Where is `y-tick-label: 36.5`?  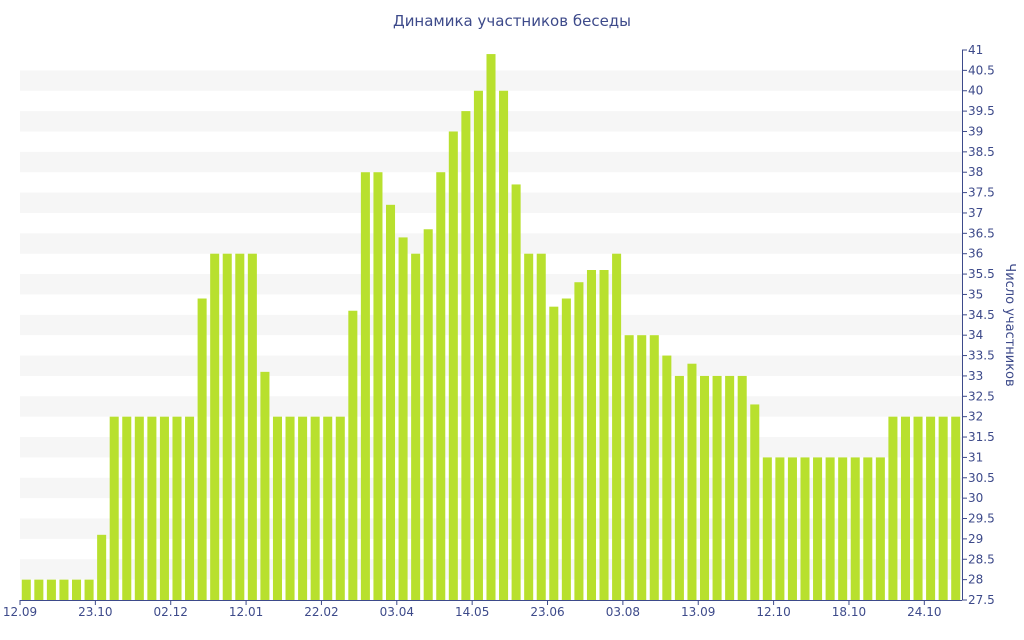 y-tick-label: 36.5 is located at coordinates (981, 233).